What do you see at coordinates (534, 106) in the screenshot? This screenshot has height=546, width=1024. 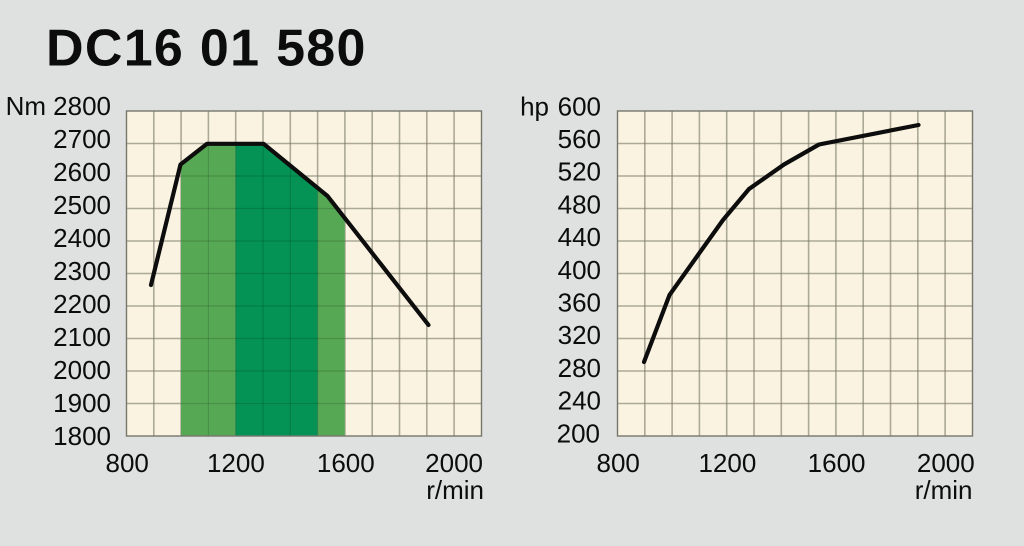 I see `svg-text: hp` at bounding box center [534, 106].